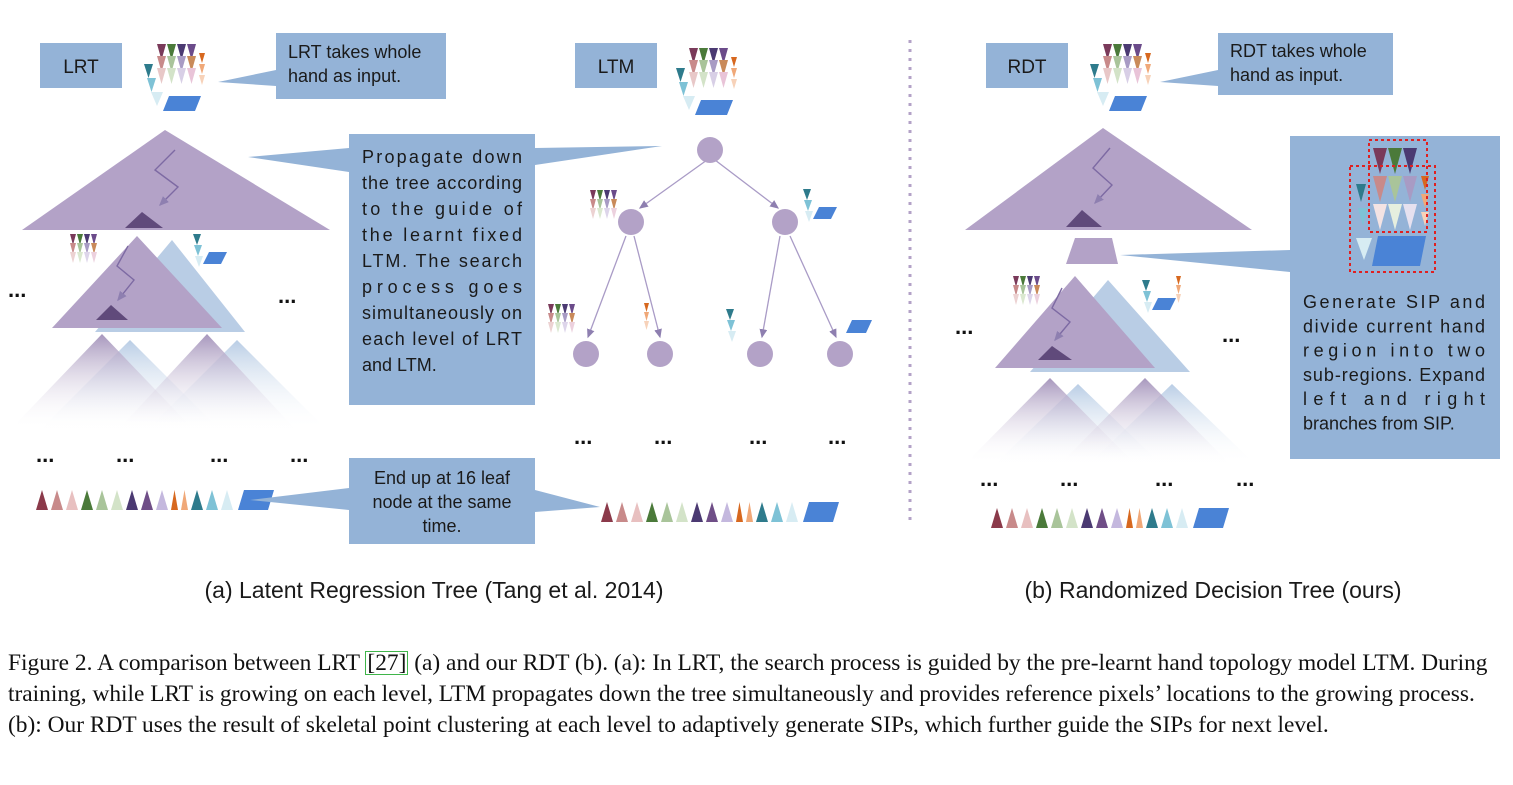  What do you see at coordinates (1110, 518) in the screenshot?
I see `leaf-row-rdt` at bounding box center [1110, 518].